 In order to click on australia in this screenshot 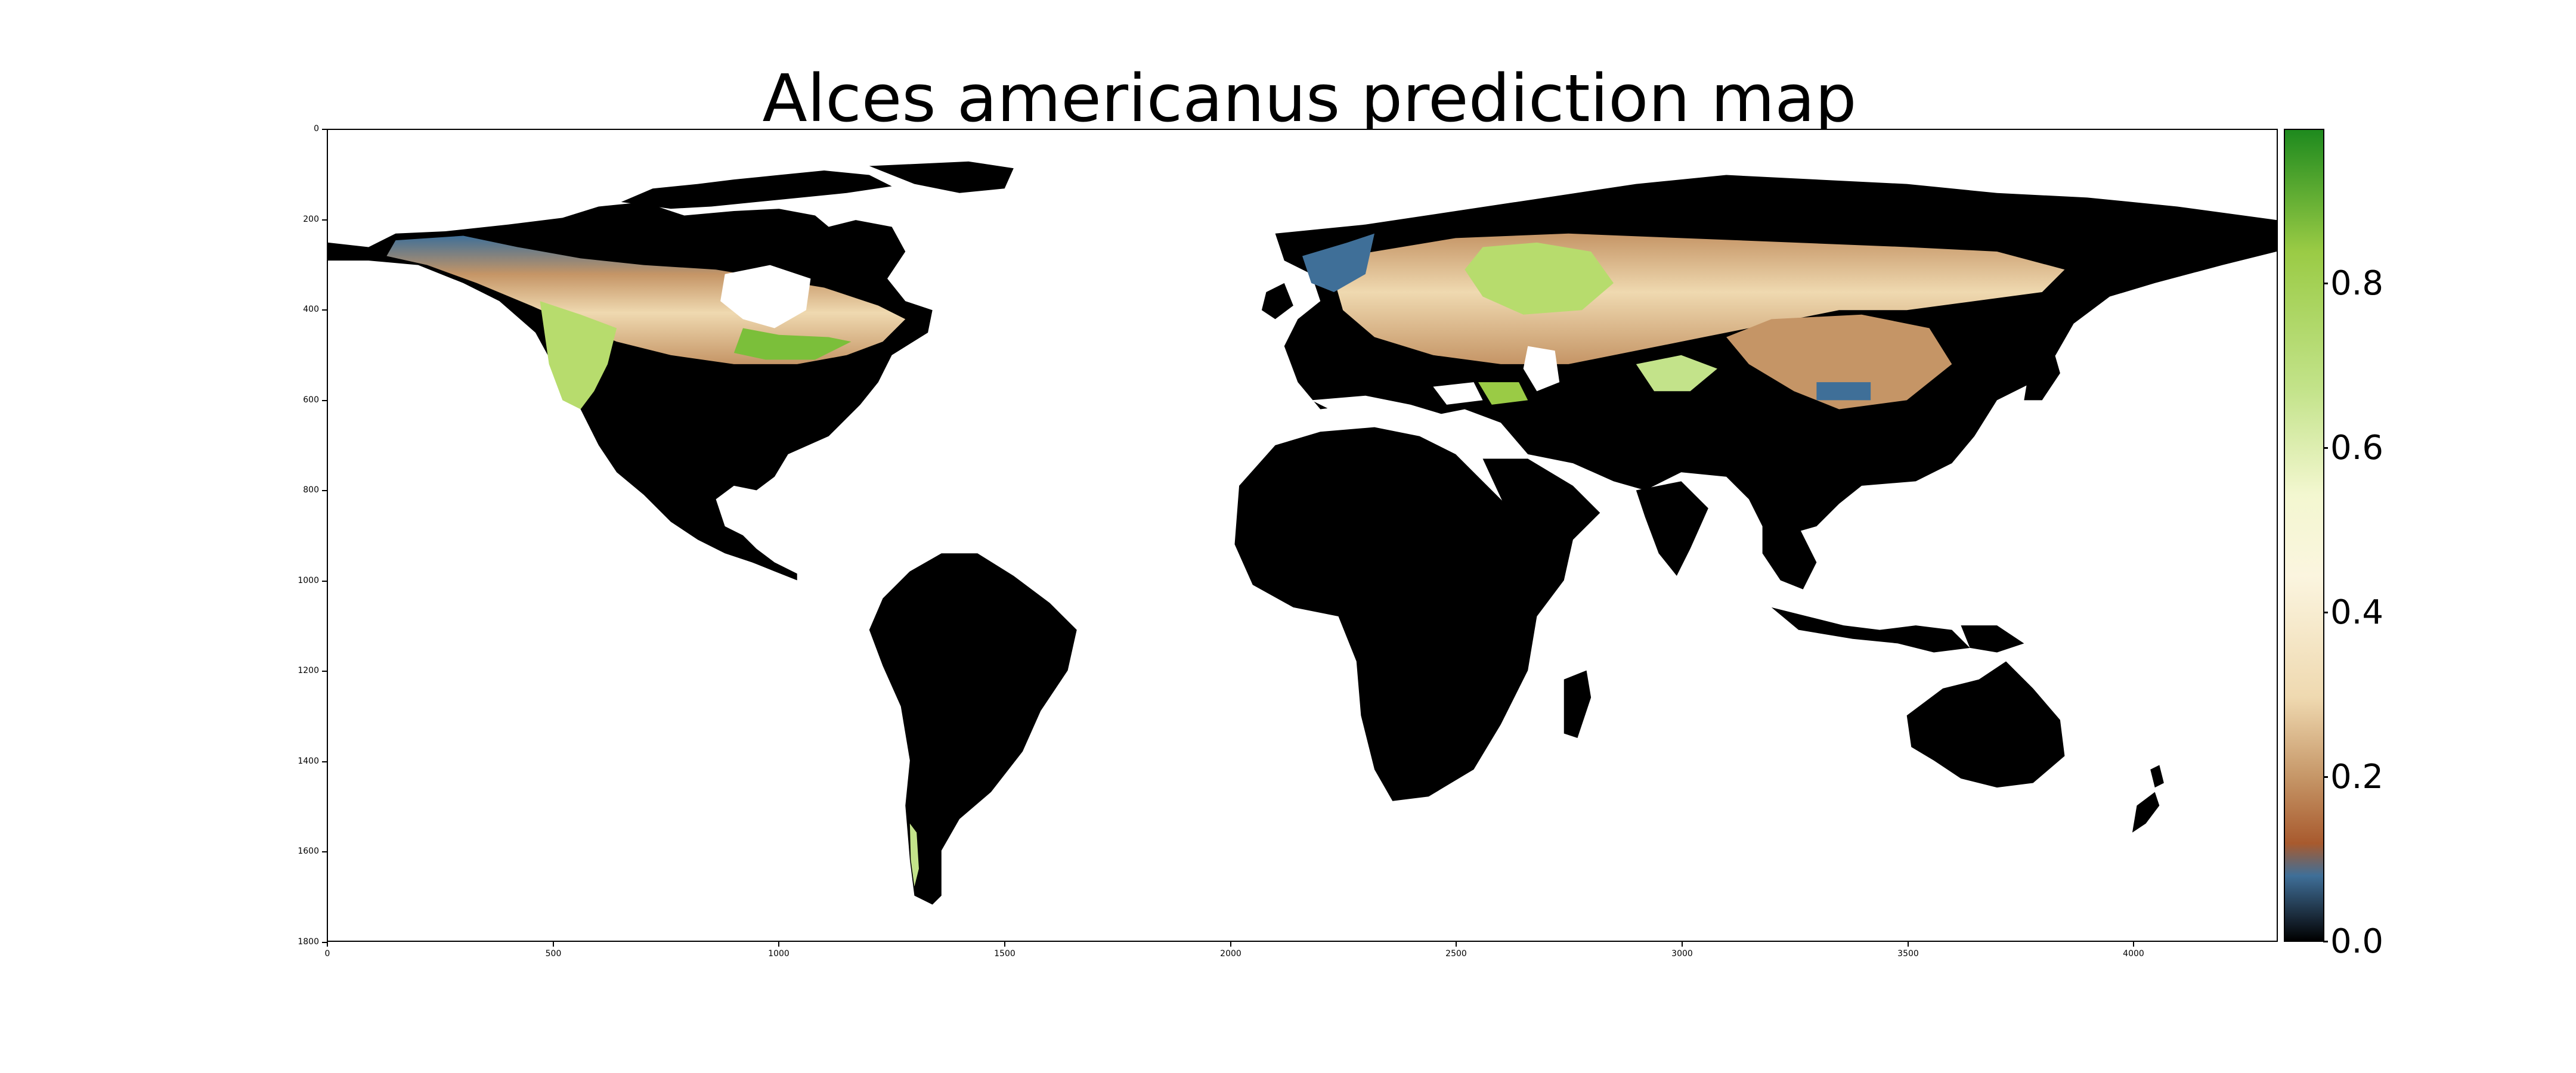, I will do `click(1986, 724)`.